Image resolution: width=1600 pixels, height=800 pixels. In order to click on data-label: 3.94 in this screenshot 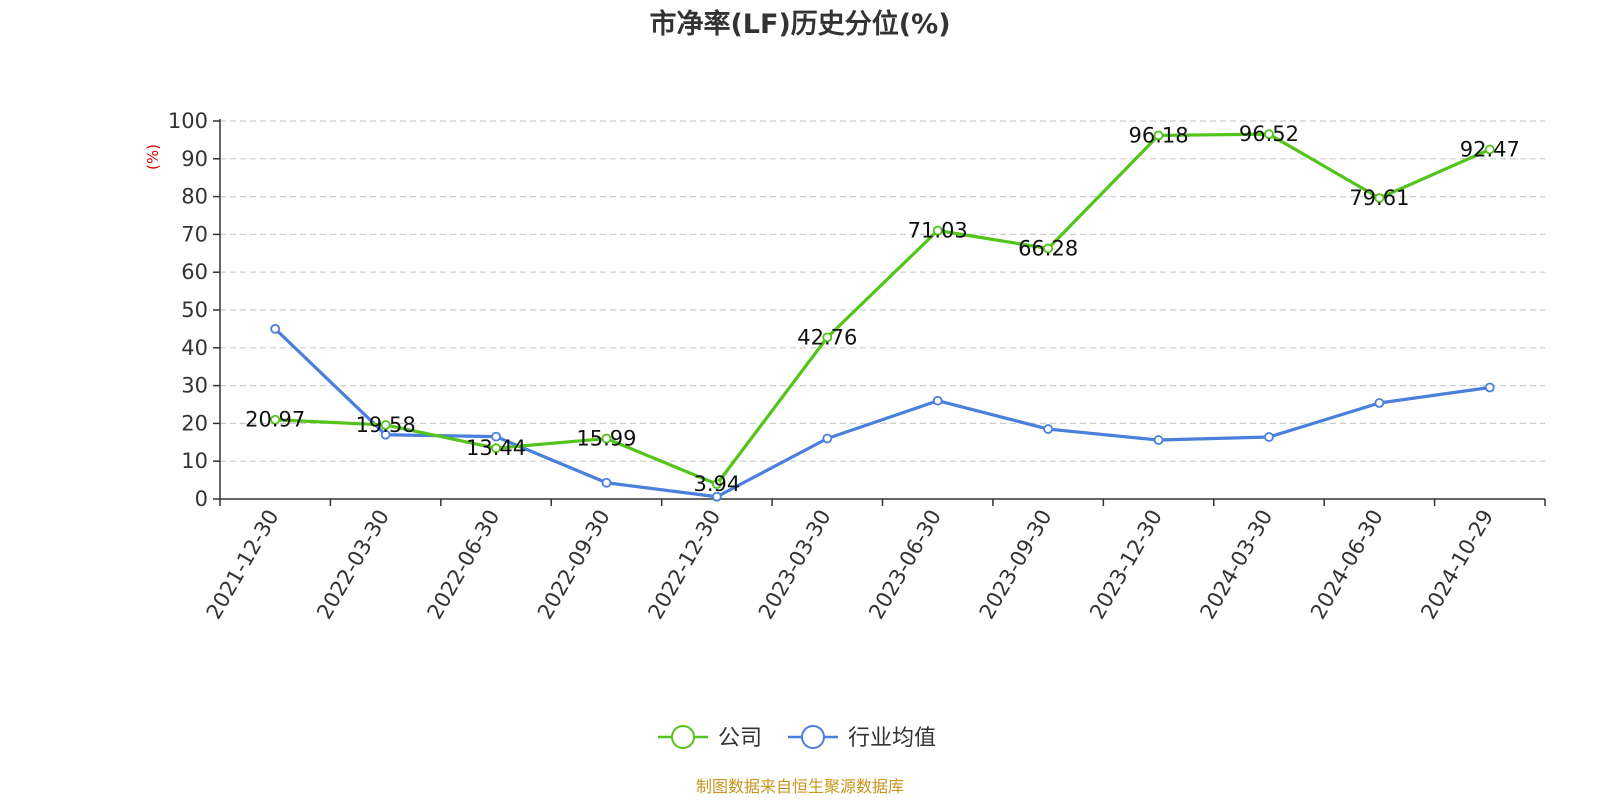, I will do `click(716, 484)`.